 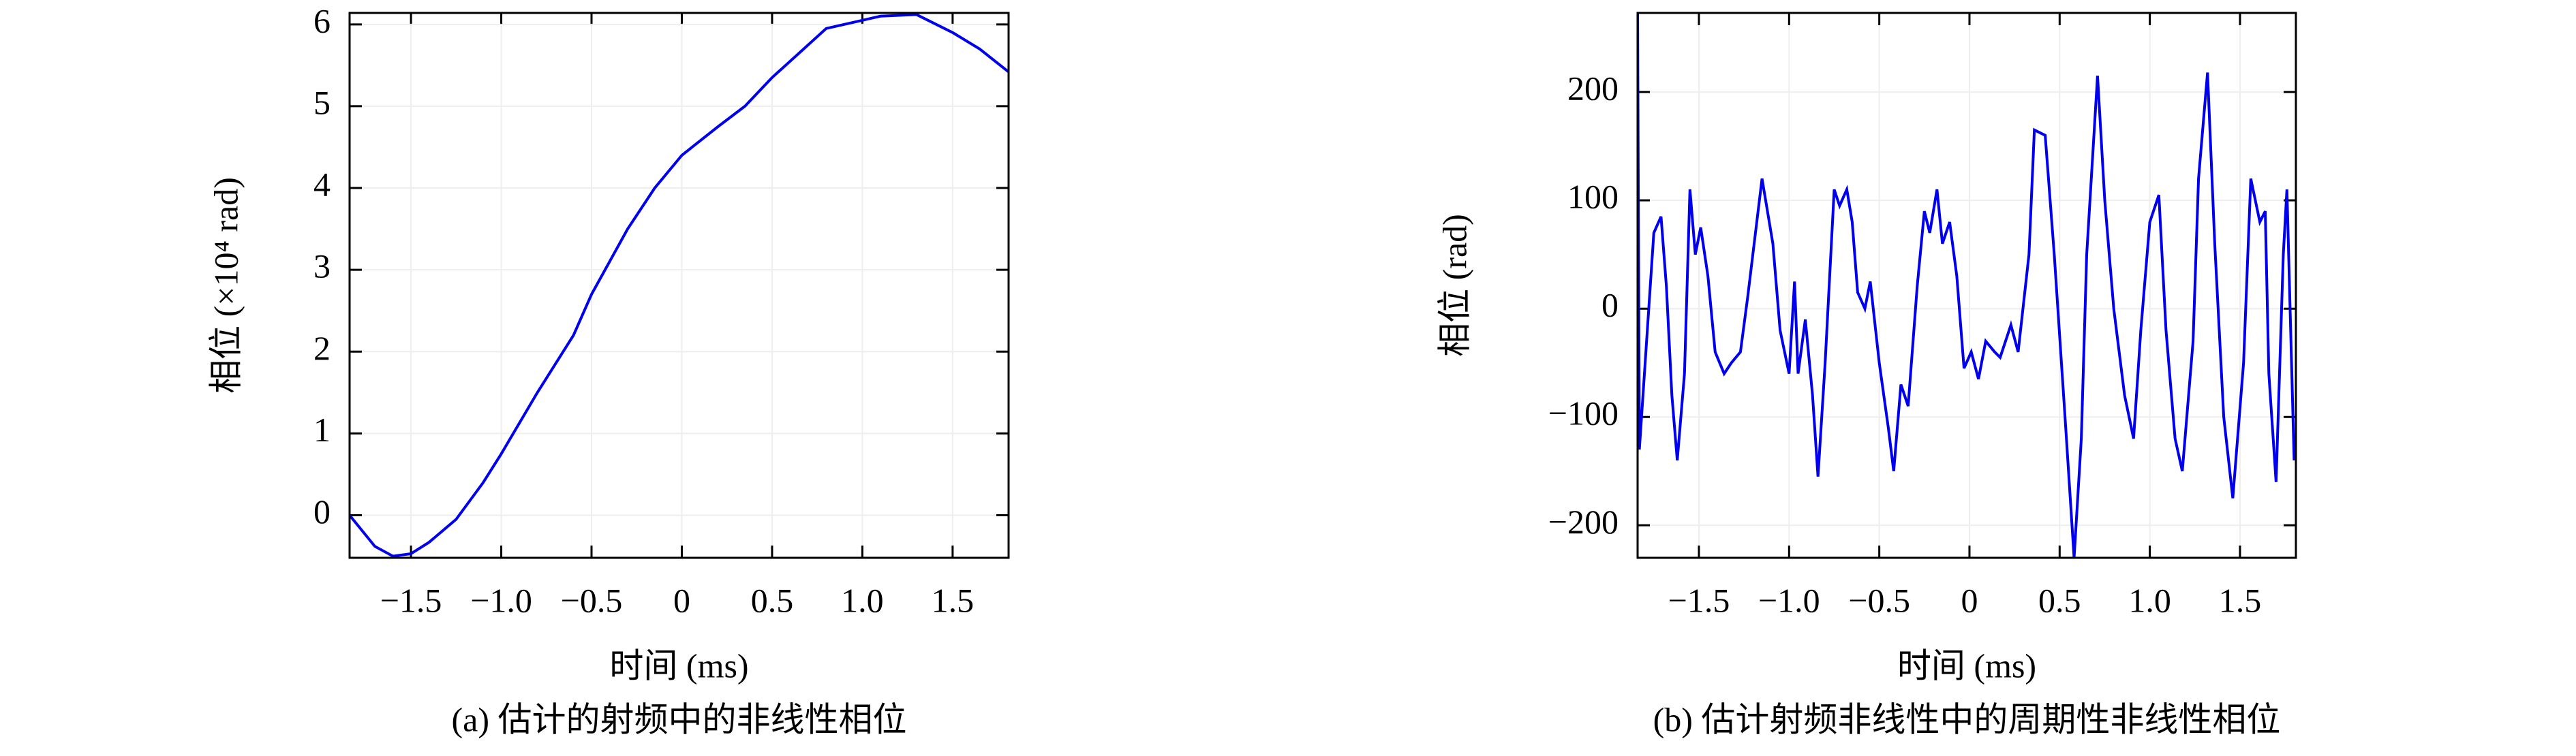 I want to click on caption: (a) 估计的射频中的非线性相位, so click(x=679, y=719).